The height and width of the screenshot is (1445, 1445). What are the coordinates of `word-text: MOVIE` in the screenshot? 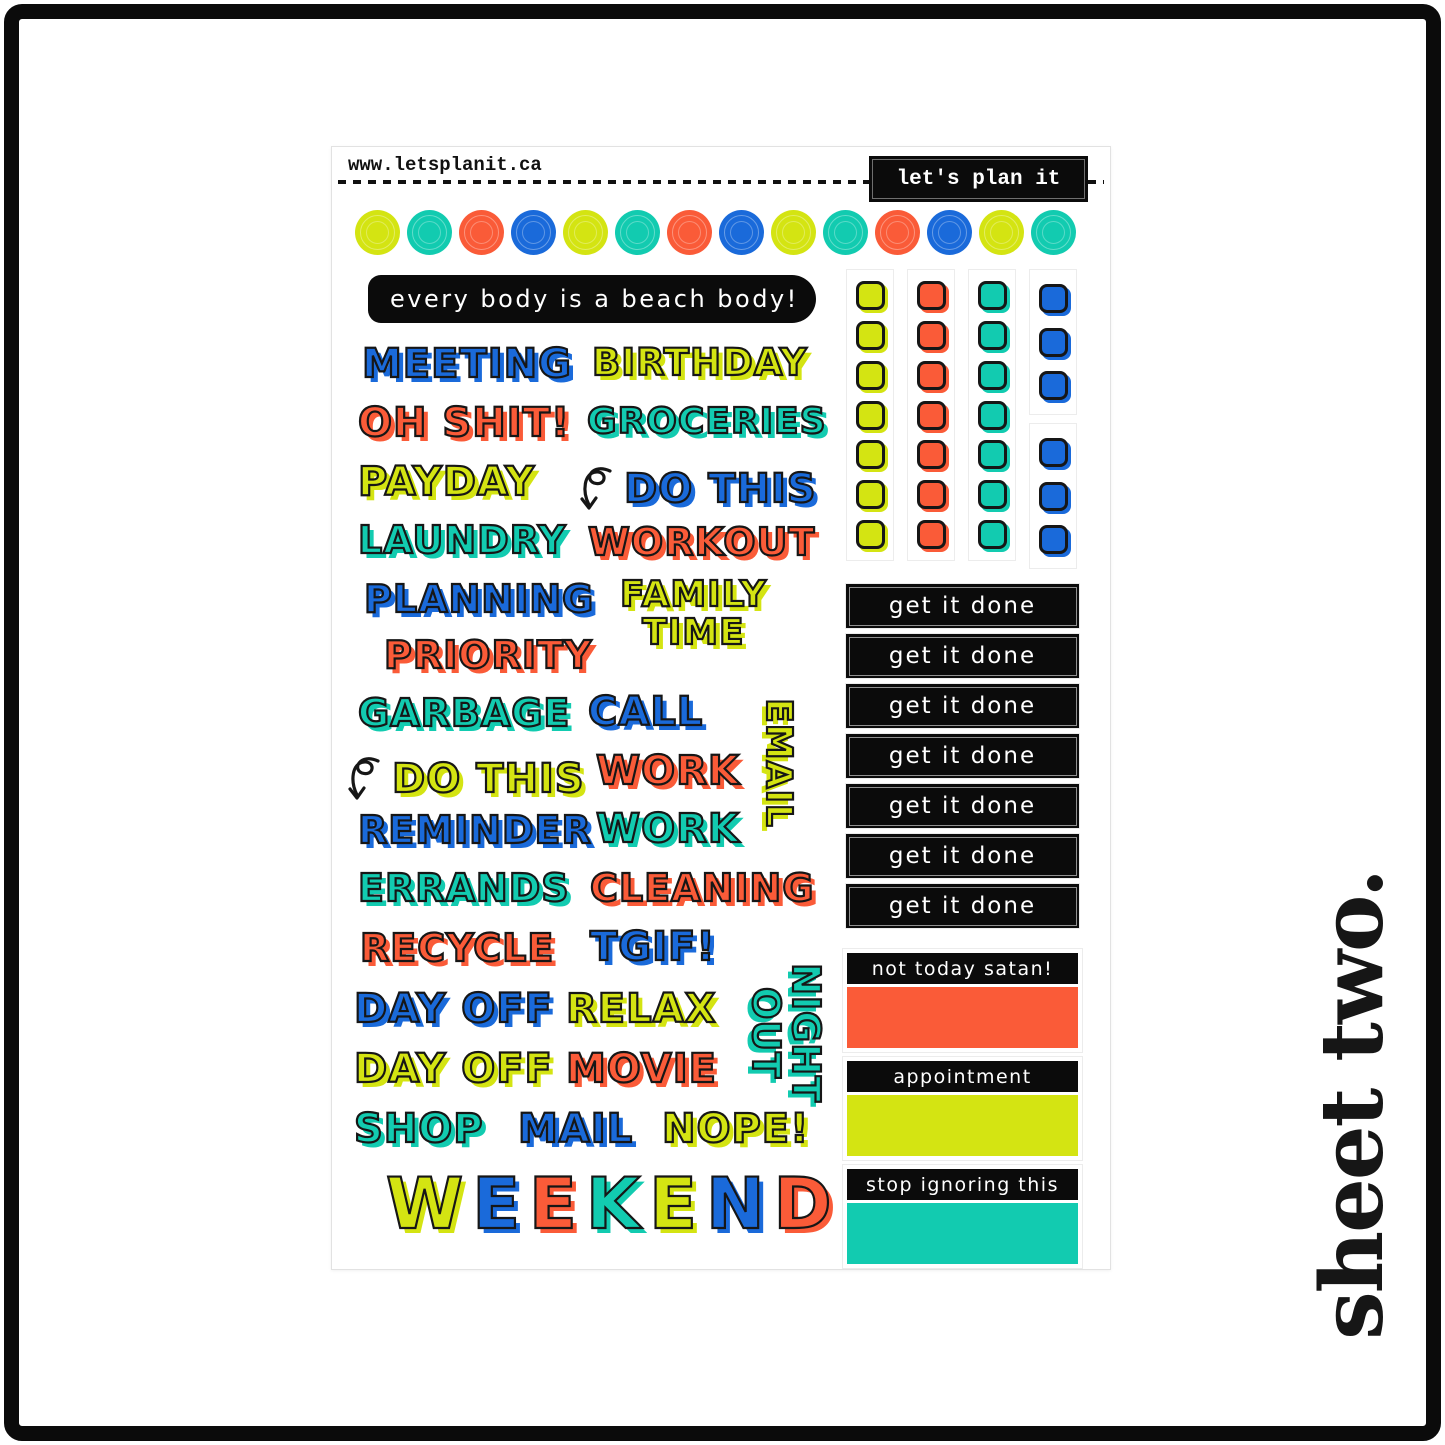 It's located at (641, 1069).